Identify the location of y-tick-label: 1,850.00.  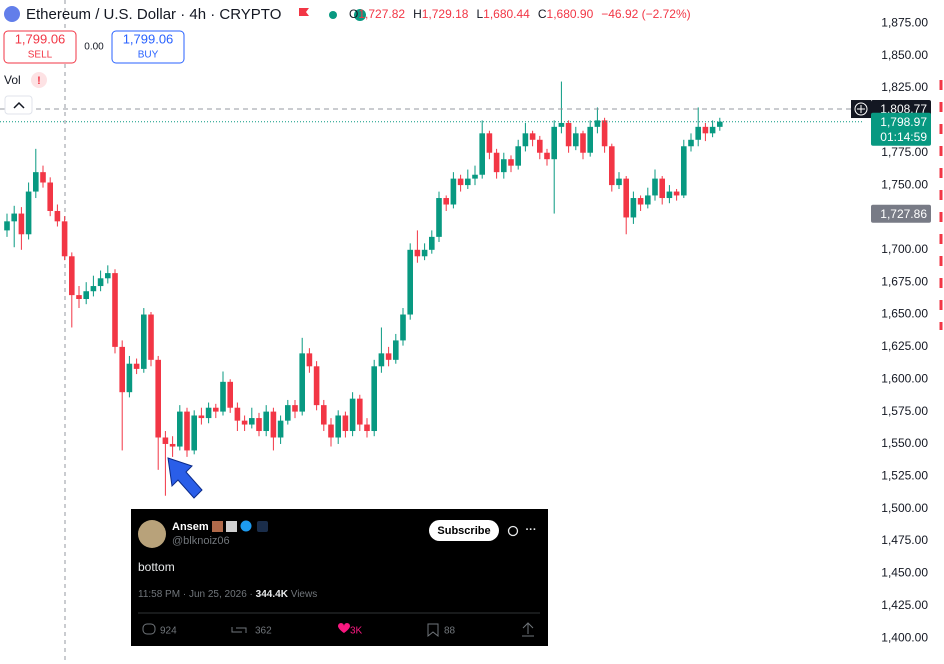
(904, 55).